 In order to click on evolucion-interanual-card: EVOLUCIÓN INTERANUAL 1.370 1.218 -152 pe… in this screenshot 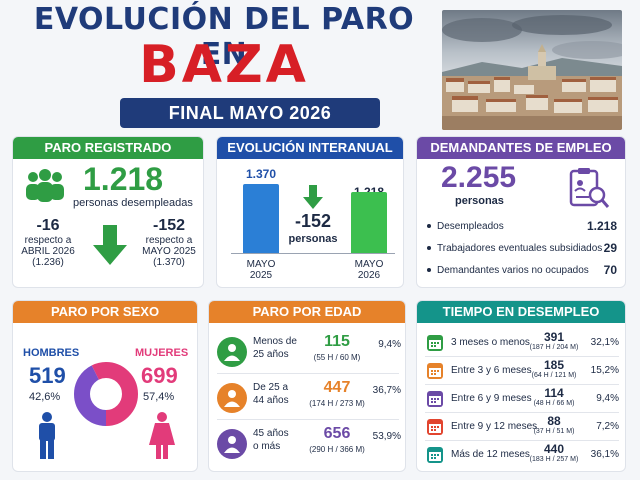, I will do `click(310, 212)`.